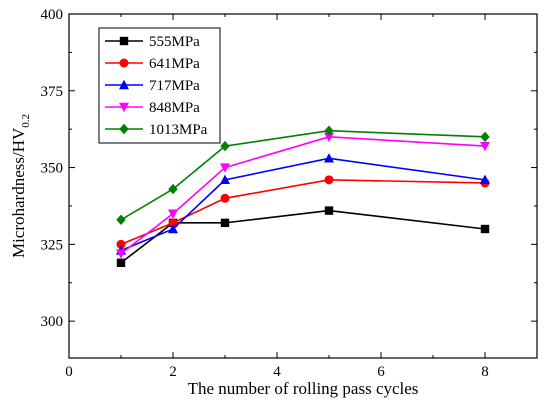  I want to click on legend-item: 641MPa, so click(152, 64).